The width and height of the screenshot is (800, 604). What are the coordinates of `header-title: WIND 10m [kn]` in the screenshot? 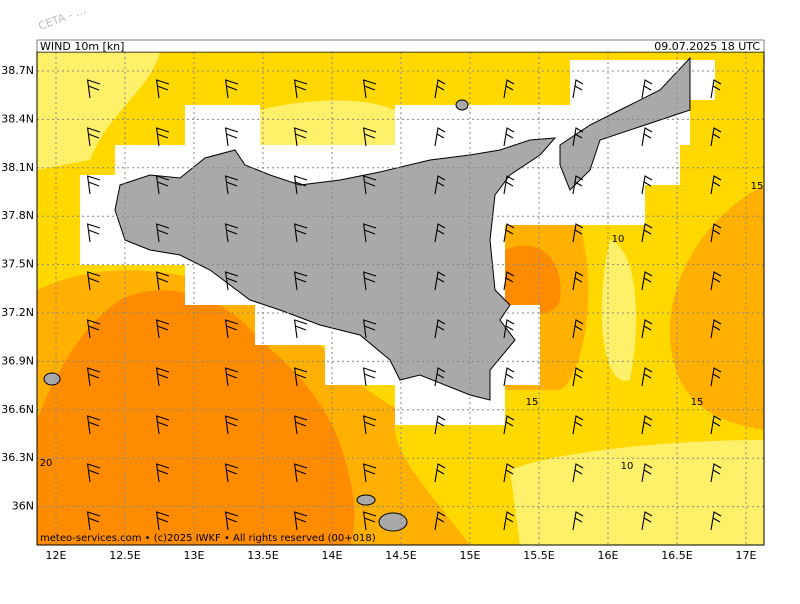 It's located at (82, 46).